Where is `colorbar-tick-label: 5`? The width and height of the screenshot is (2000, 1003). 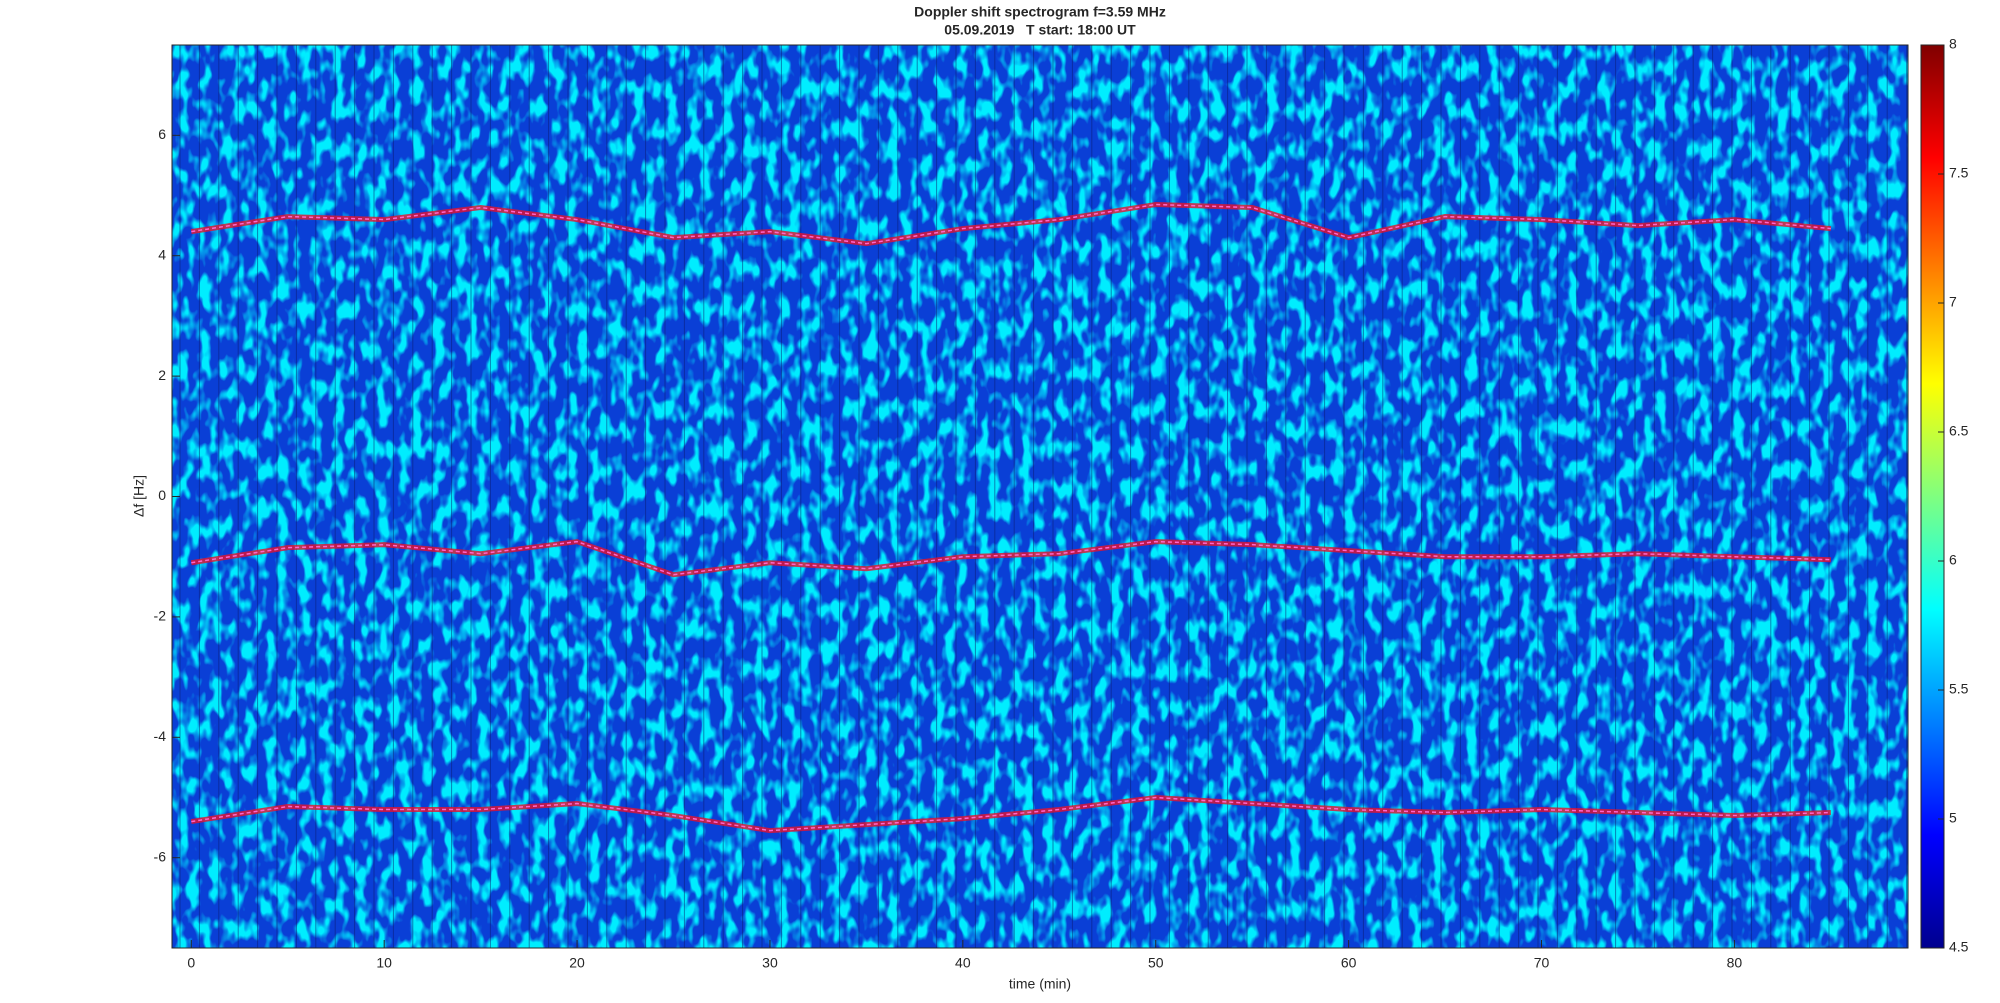 colorbar-tick-label: 5 is located at coordinates (1953, 818).